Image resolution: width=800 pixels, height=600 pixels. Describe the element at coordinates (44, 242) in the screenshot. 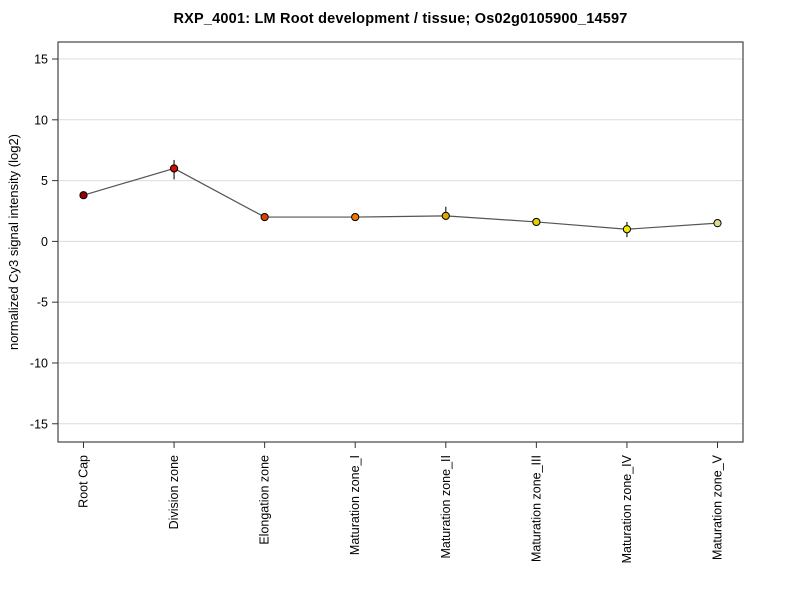

I see `y-tick-label: 0` at that location.